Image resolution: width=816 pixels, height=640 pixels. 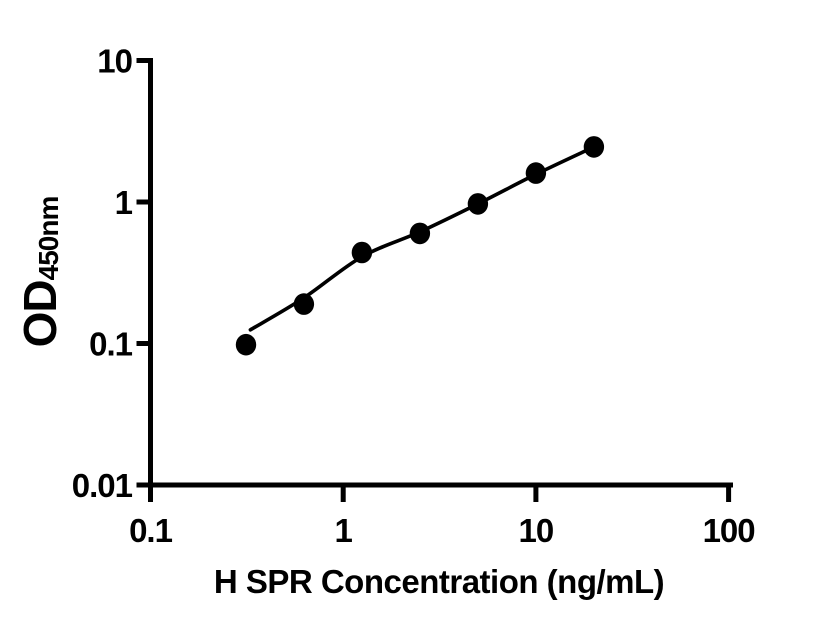 I want to click on x-axis-title: H SPR Concentration (ng/mL), so click(x=439, y=581).